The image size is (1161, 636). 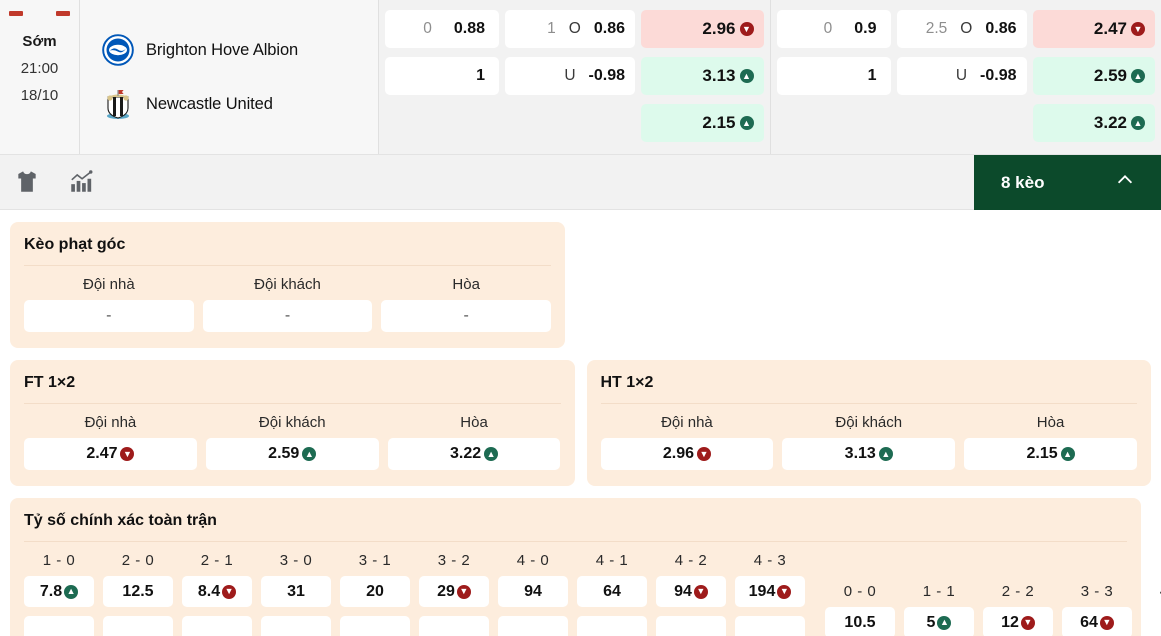 What do you see at coordinates (691, 560) in the screenshot?
I see `correct-score-head: 4 - 2` at bounding box center [691, 560].